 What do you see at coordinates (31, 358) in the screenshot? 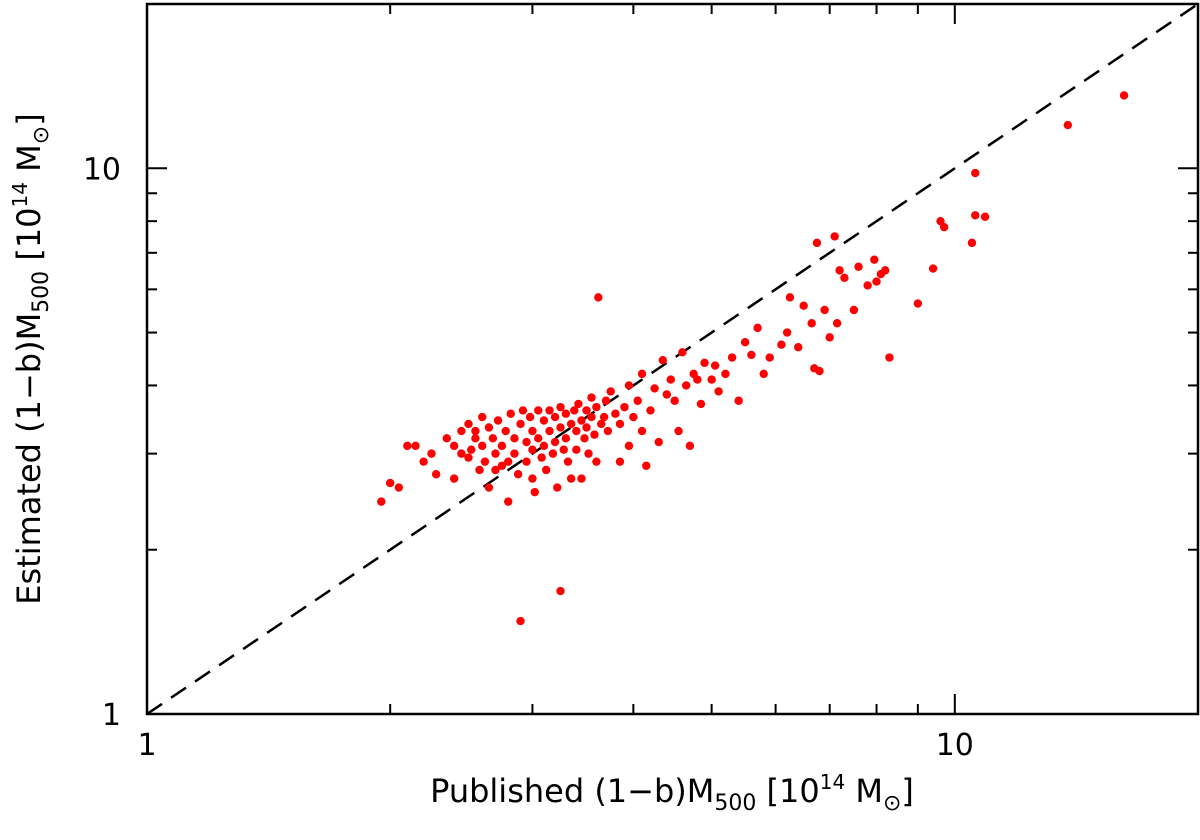
I see `y-axis-label: Estimated (1−b)M500 [1014 M⊙]` at bounding box center [31, 358].